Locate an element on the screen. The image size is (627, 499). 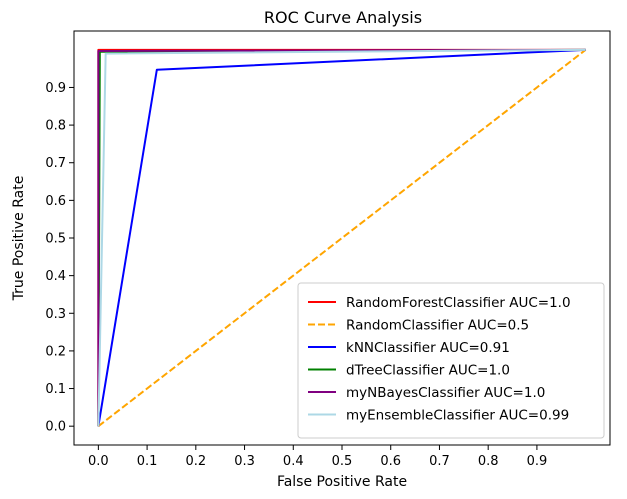
legend-label: RandomForestClassifier AUC=1.0 is located at coordinates (458, 303).